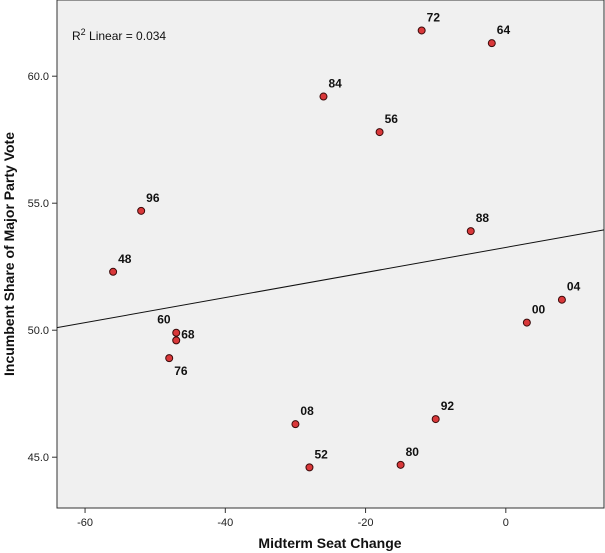 The image size is (605, 553). Describe the element at coordinates (506, 523) in the screenshot. I see `x-tick-label: 0` at that location.